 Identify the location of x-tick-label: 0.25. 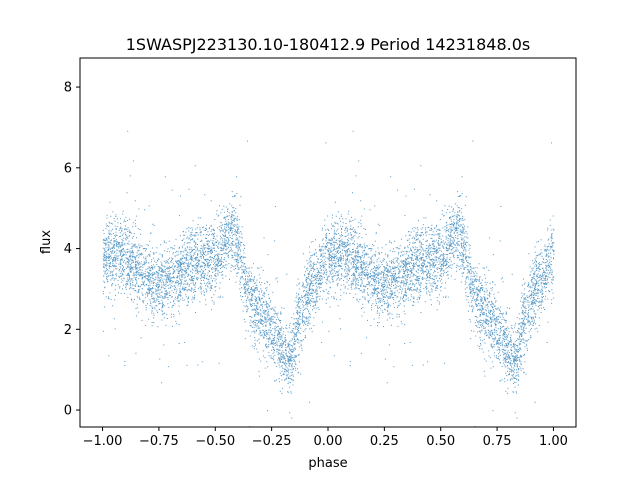
(384, 441).